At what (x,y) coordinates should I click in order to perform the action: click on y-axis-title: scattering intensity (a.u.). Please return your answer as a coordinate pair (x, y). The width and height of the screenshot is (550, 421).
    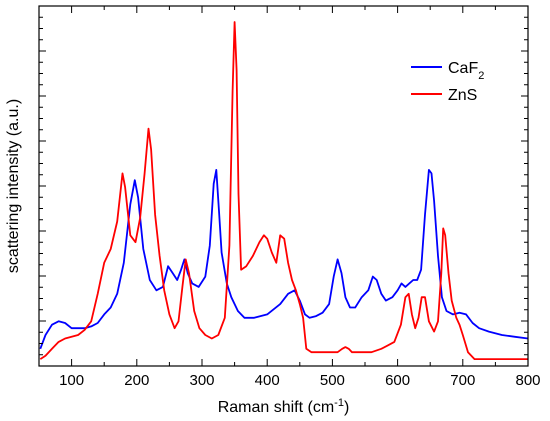
    Looking at the image, I should click on (13, 186).